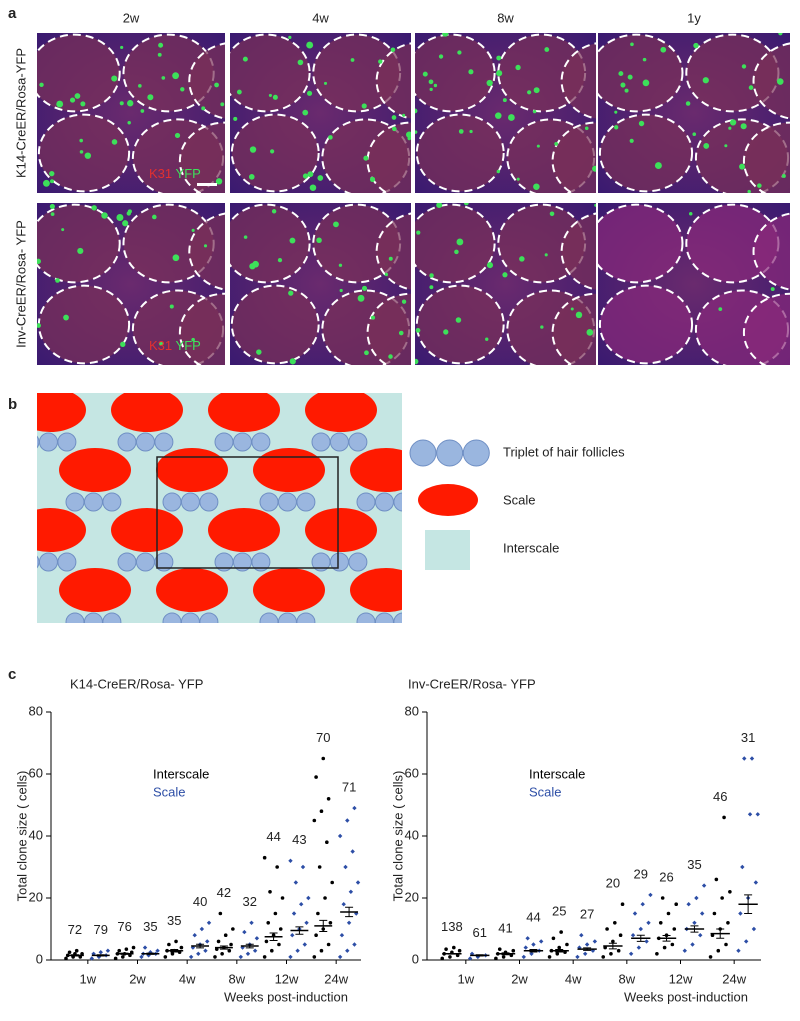  Describe the element at coordinates (181, 773) in the screenshot. I see `legend-label: Interscale` at that location.